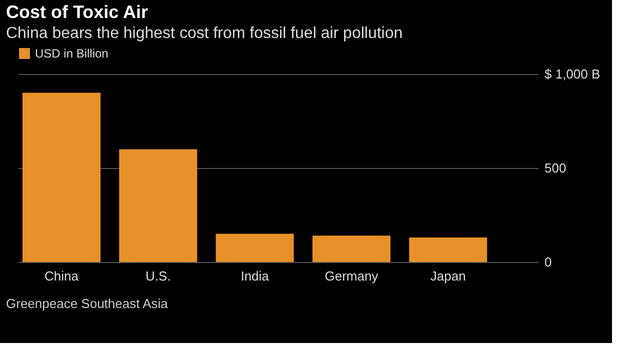 This screenshot has height=347, width=620. Describe the element at coordinates (87, 303) in the screenshot. I see `text: Greenpeace Southeast Asia` at that location.